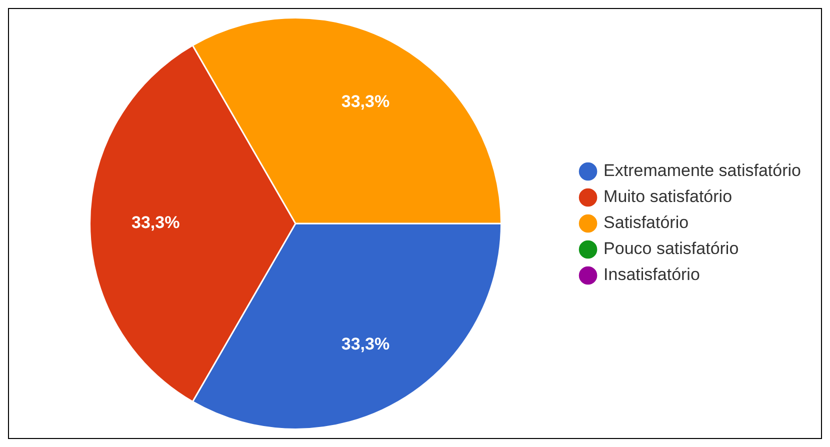 This screenshot has width=830, height=447. What do you see at coordinates (671, 248) in the screenshot?
I see `legend-label: Pouco satisfatório` at bounding box center [671, 248].